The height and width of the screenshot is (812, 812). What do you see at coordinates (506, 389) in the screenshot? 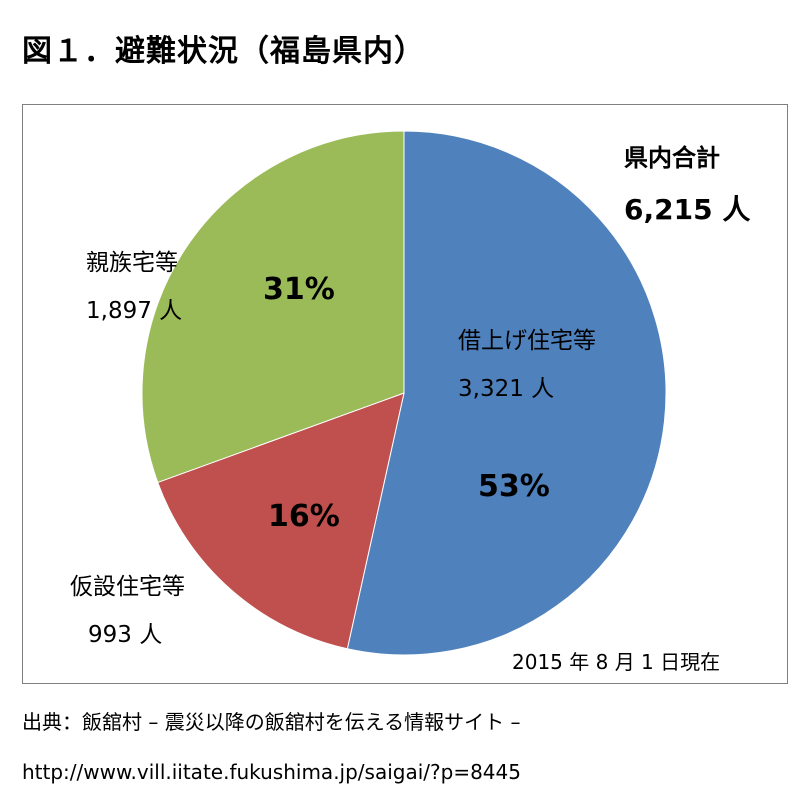
I see `slice-value-rented-housing: 3,321 人` at bounding box center [506, 389].